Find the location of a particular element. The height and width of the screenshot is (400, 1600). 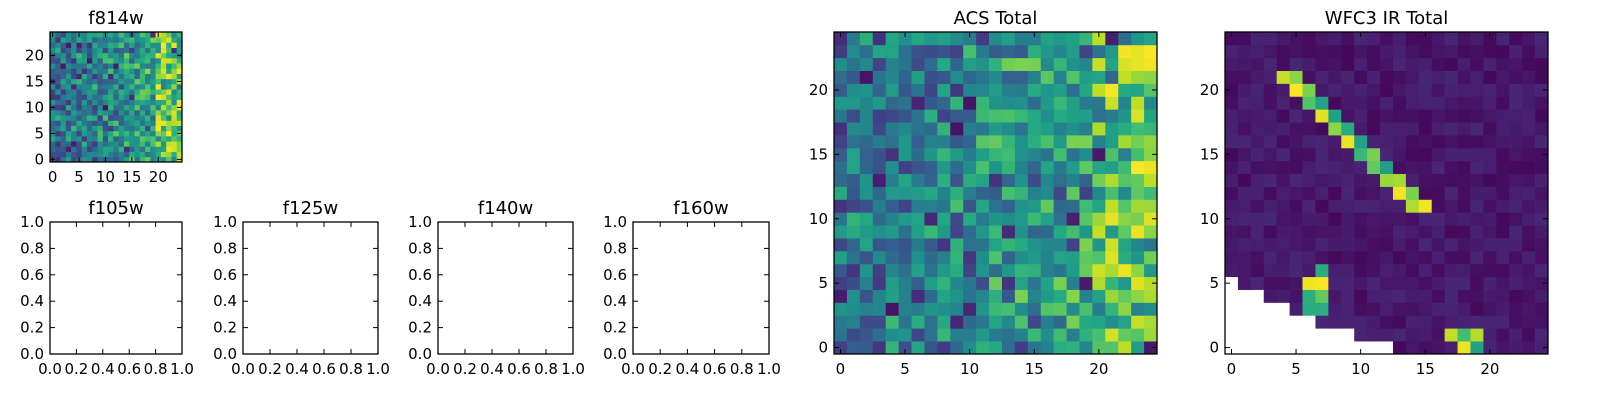

x-tick-label-20: 20 is located at coordinates (1098, 369).